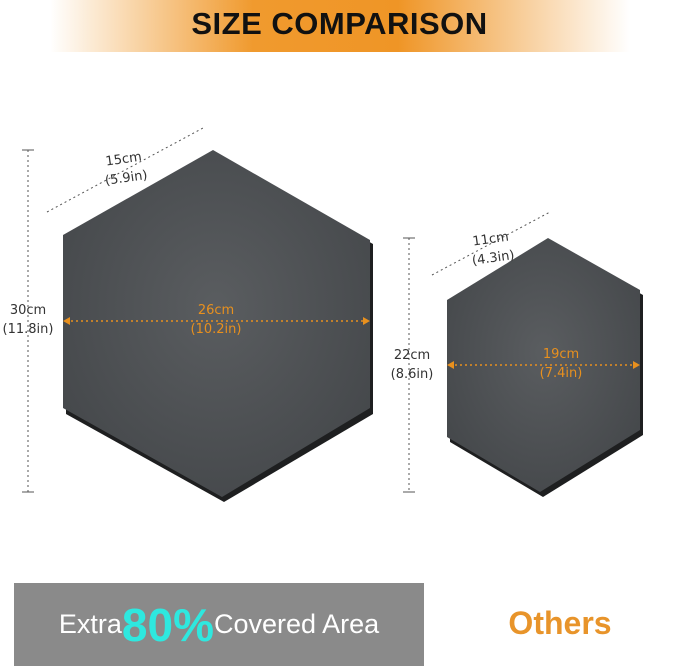 Image resolution: width=679 pixels, height=667 pixels. What do you see at coordinates (560, 623) in the screenshot?
I see `others-label: Others` at bounding box center [560, 623].